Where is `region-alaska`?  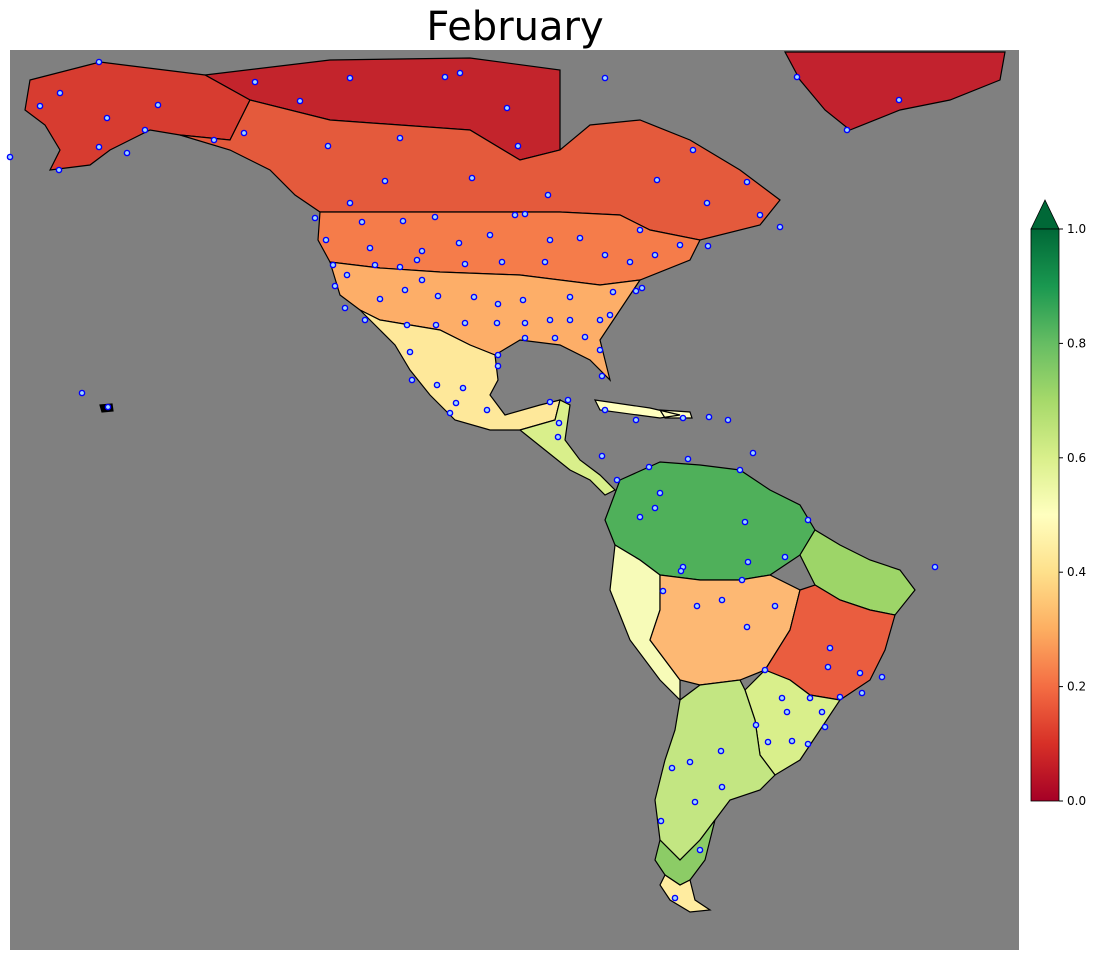
region-alaska is located at coordinates (137, 116).